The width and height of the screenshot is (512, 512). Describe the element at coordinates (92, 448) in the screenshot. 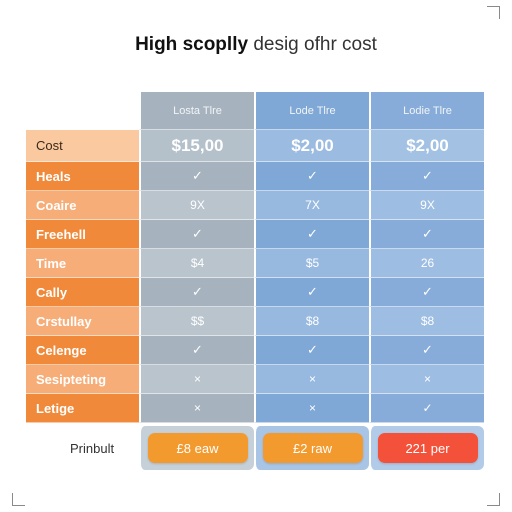

I see `footer-label: Prinbult` at that location.